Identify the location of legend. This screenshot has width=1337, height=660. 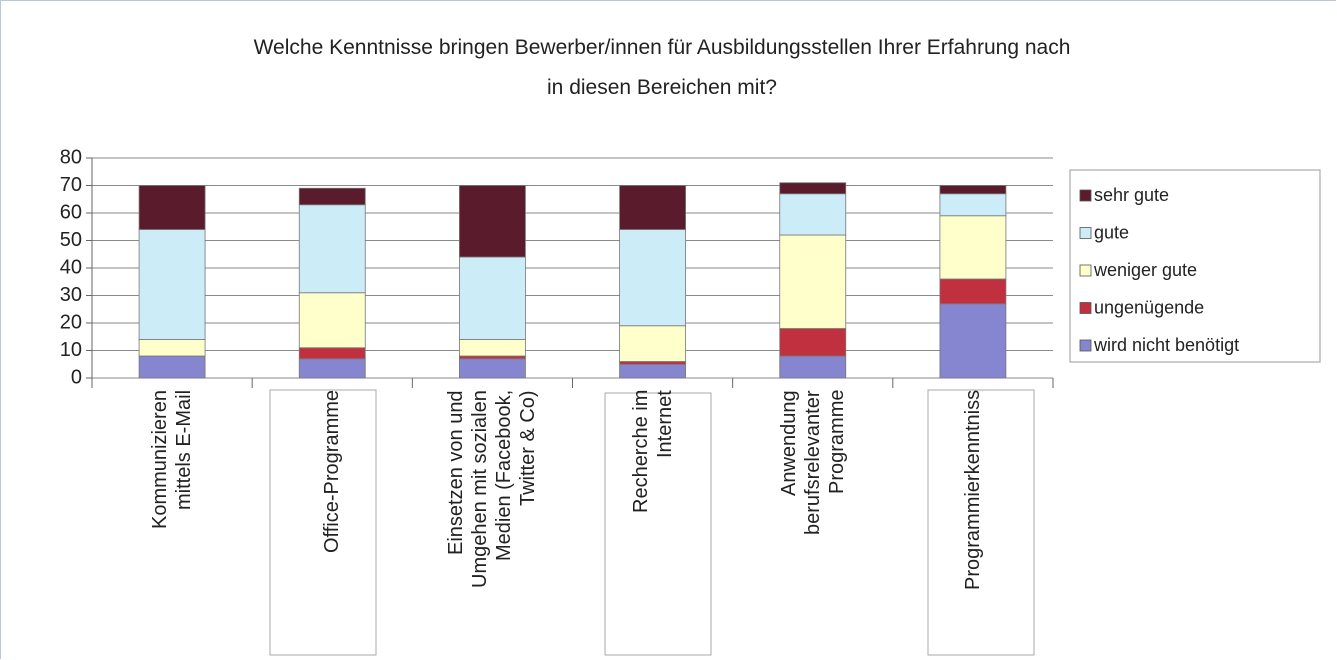
(1195, 266).